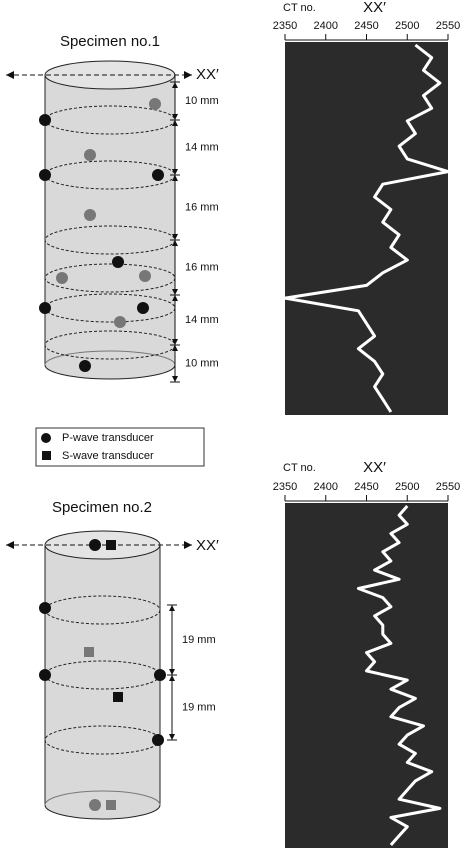 This screenshot has height=852, width=474. Describe the element at coordinates (399, 675) in the screenshot. I see `ct-profile` at that location.